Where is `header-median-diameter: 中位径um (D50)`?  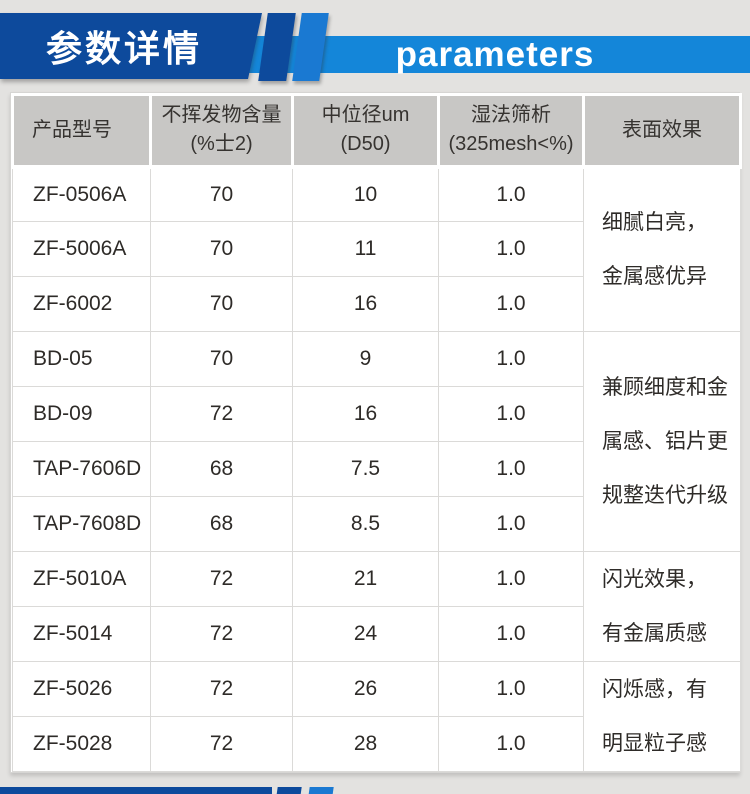
header-median-diameter: 中位径um (D50) is located at coordinates (365, 131).